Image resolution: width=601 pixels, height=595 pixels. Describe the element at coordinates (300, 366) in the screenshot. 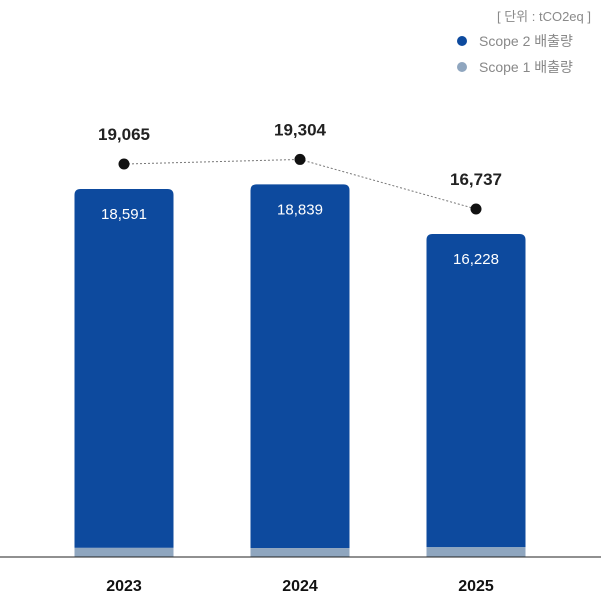

I see `bar-scope2-2024` at that location.